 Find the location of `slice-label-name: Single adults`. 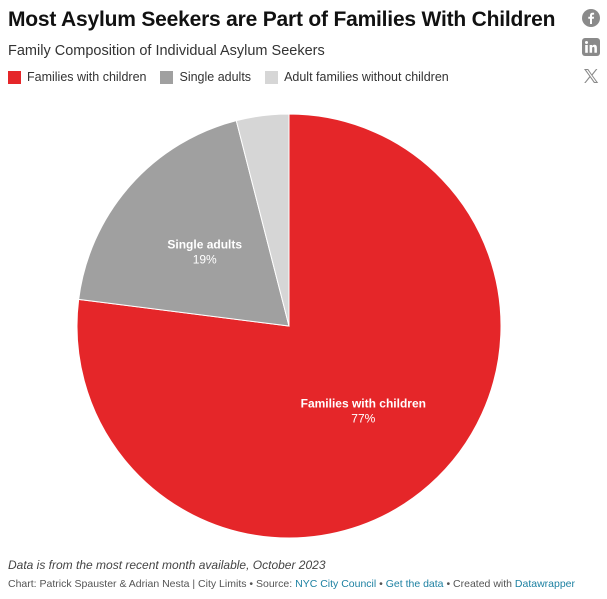

slice-label-name: Single adults is located at coordinates (204, 245).